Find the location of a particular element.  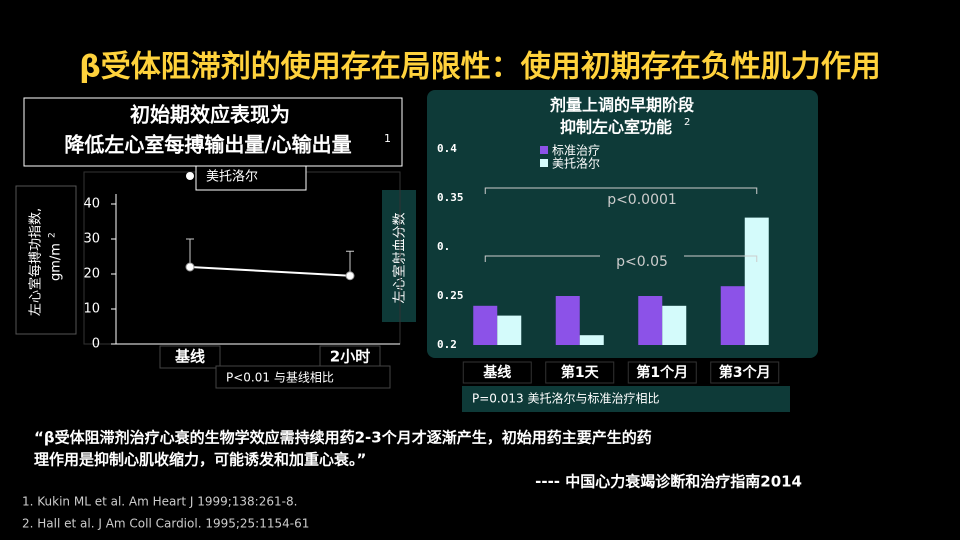

line is located at coordinates (270, 271).